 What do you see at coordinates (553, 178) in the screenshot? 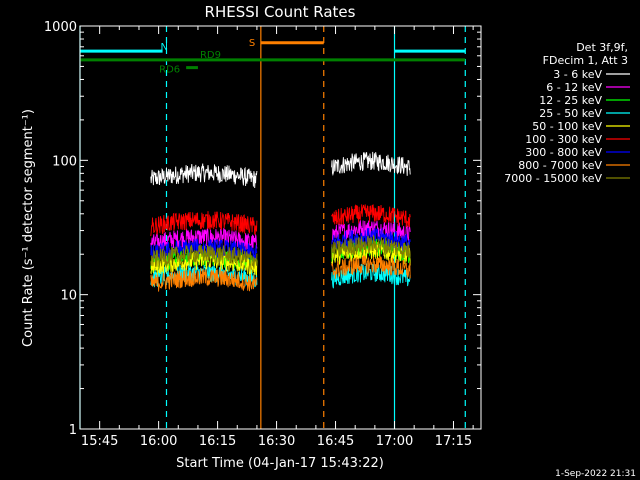
I see `legend-label-8: 7000 - 15000 keV` at bounding box center [553, 178].